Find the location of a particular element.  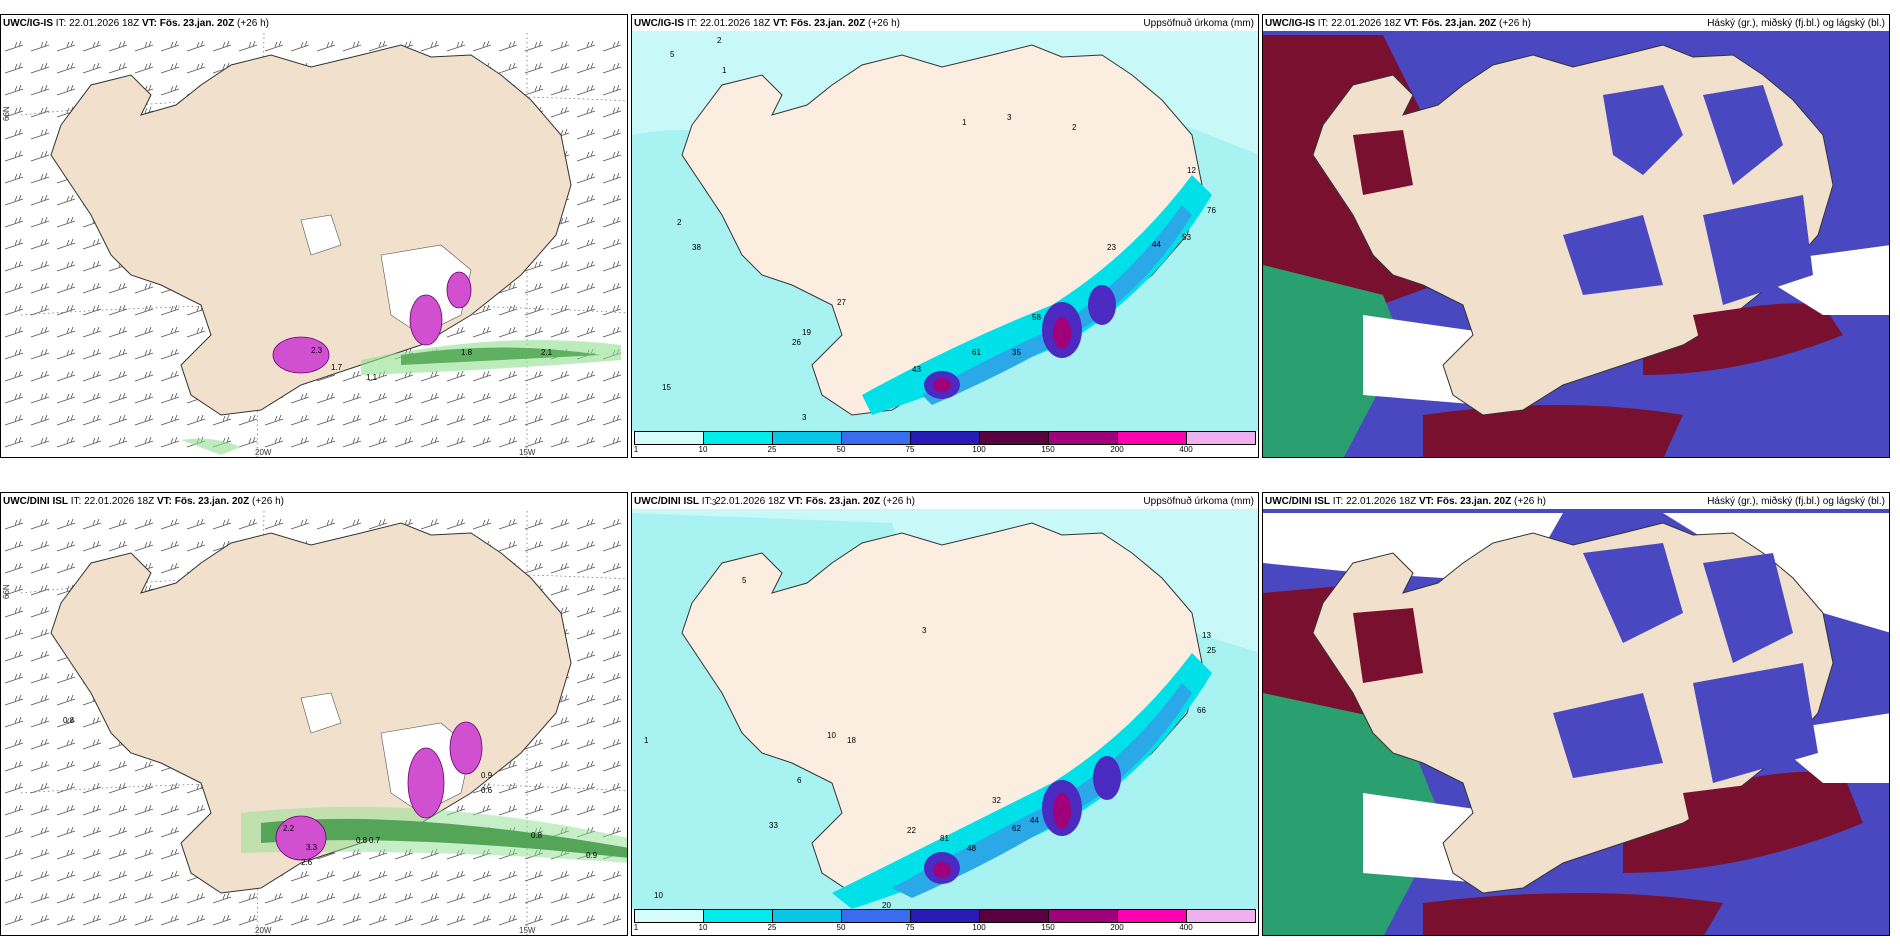

svg-text: 25 is located at coordinates (1211, 650).